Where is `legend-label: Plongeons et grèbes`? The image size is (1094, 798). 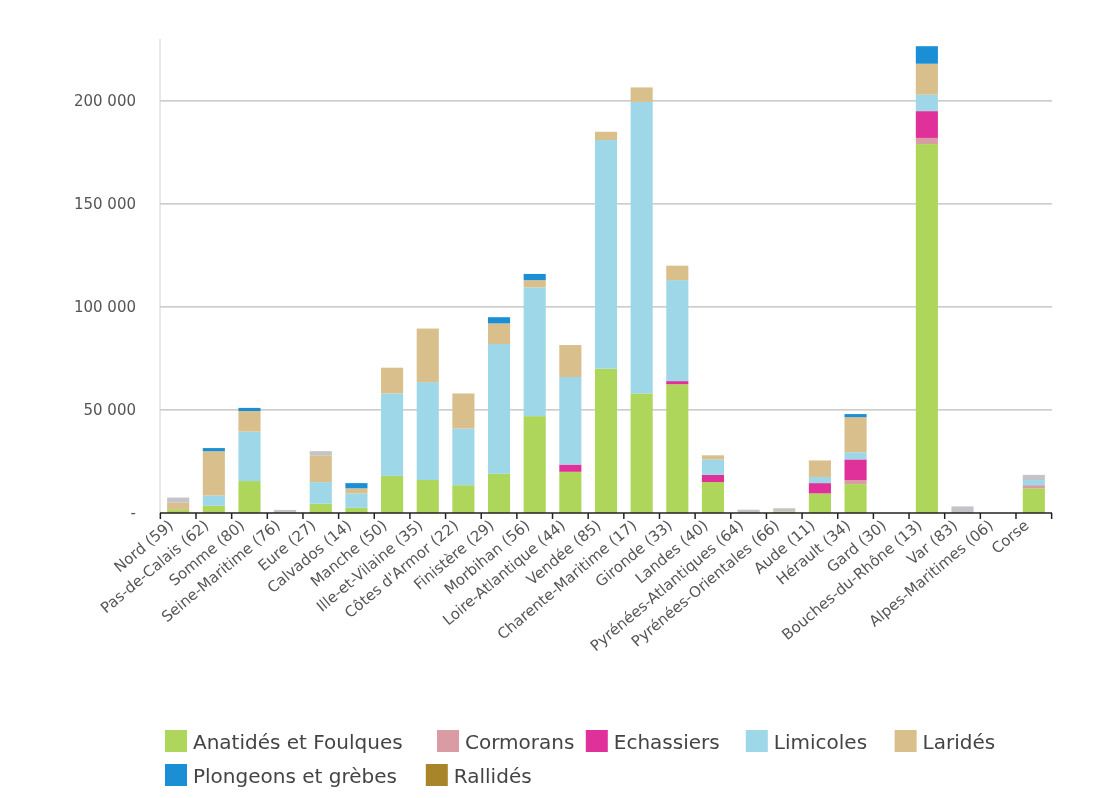 legend-label: Plongeons et grèbes is located at coordinates (295, 776).